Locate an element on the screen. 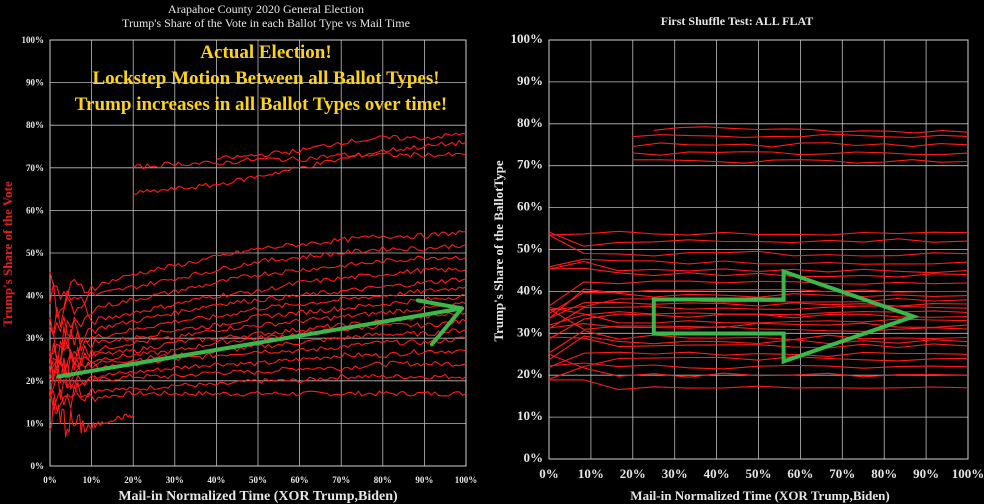 This screenshot has height=504, width=984. x-tick-label: 80% is located at coordinates (884, 473).